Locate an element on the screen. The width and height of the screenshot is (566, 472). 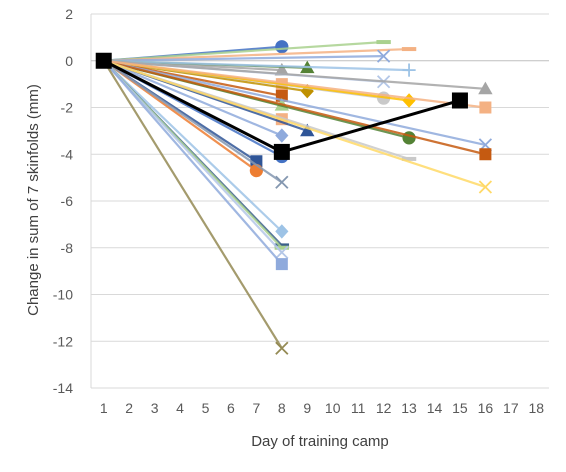
x-tick-label: 2 is located at coordinates (129, 408).